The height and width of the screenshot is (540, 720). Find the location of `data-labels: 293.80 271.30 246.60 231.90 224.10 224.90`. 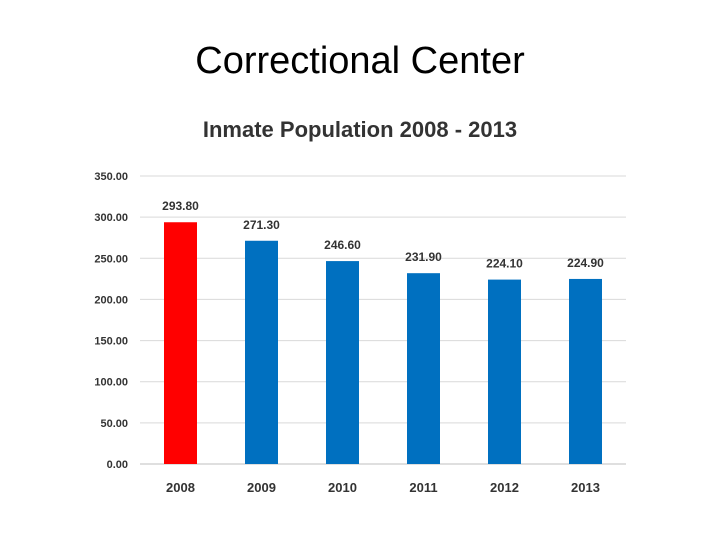

data-labels: 293.80 271.30 246.60 231.90 224.10 224.90 is located at coordinates (383, 234).